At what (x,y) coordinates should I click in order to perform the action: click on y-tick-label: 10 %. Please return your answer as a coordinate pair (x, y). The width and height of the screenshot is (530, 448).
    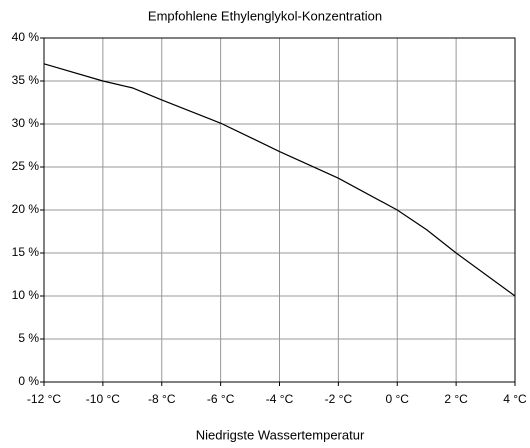
    Looking at the image, I should click on (26, 295).